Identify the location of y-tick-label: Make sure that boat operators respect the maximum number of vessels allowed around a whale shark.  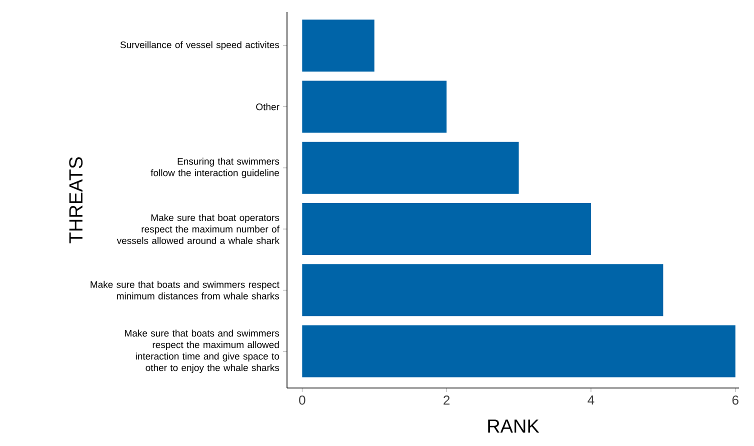
(198, 229).